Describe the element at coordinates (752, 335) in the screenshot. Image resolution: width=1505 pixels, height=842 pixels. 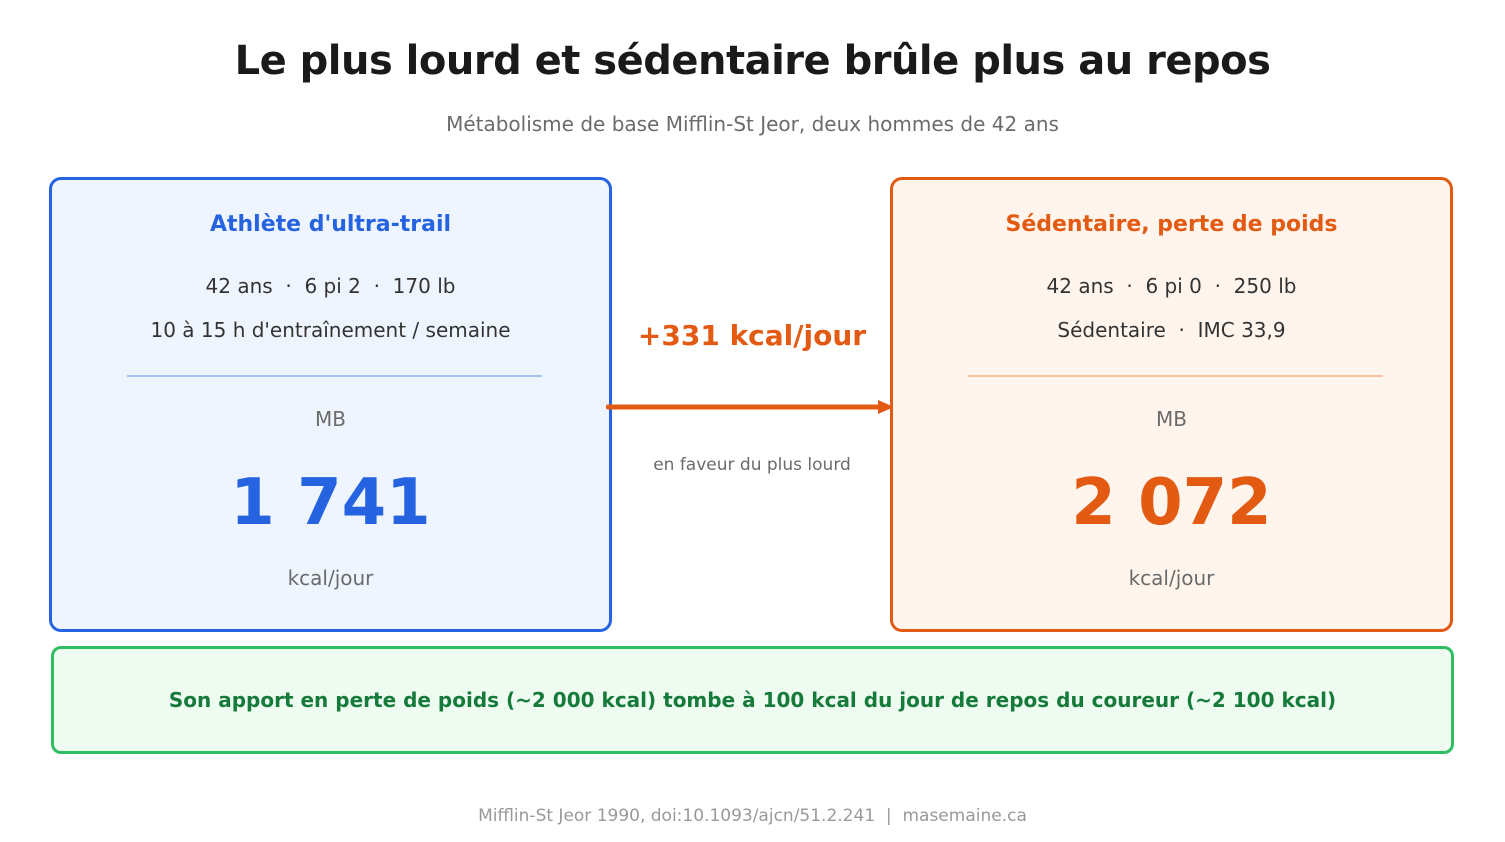
I see `bmr-difference-value: +331 kcal/jour` at that location.